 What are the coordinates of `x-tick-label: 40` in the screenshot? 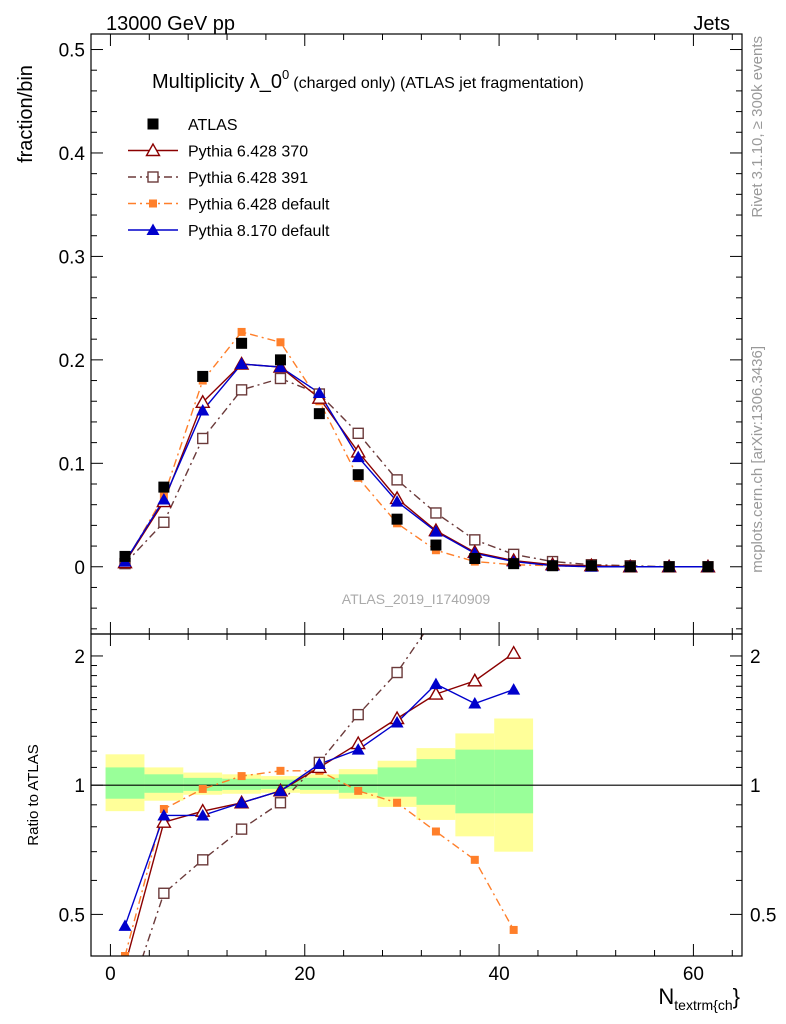 It's located at (499, 974).